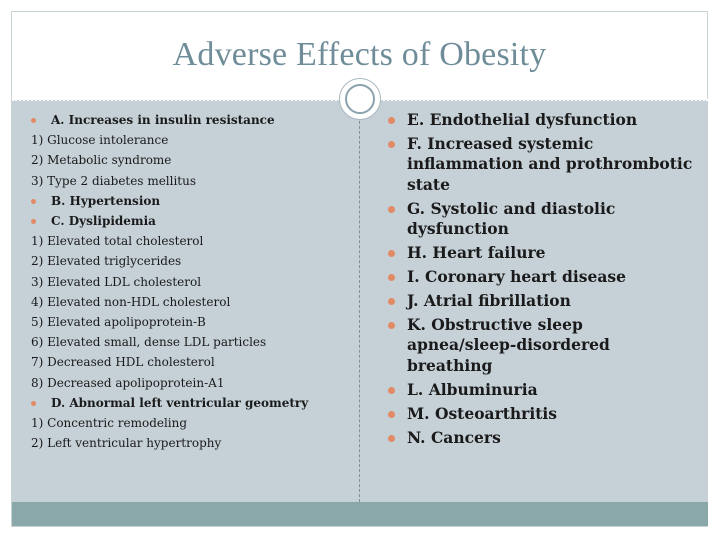 This screenshot has width=720, height=540. I want to click on list-item: M. Osteoarthritis, so click(540, 414).